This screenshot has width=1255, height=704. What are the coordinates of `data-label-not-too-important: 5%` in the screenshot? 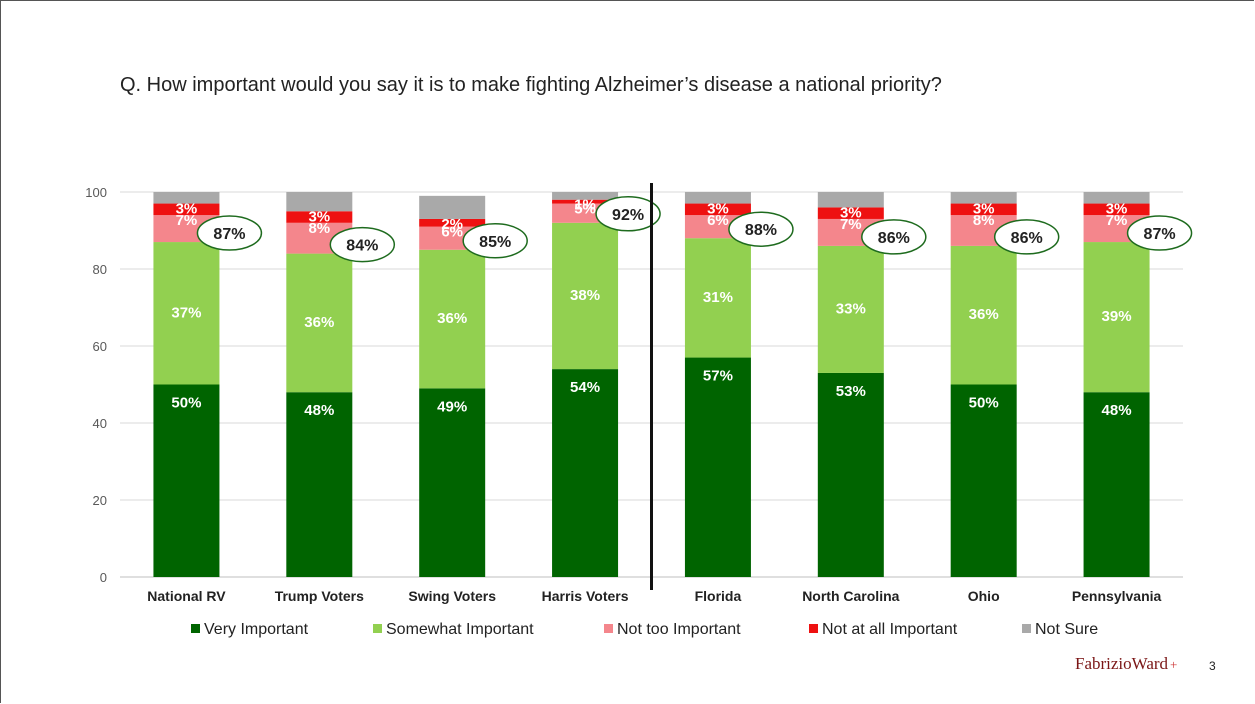 It's located at (585, 209).